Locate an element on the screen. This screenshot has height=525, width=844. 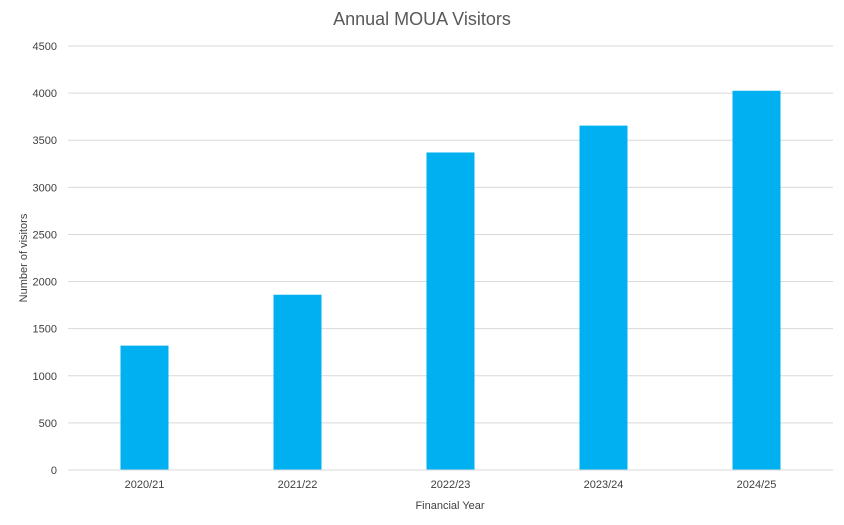
x-tick-label: 2023/24 is located at coordinates (604, 485).